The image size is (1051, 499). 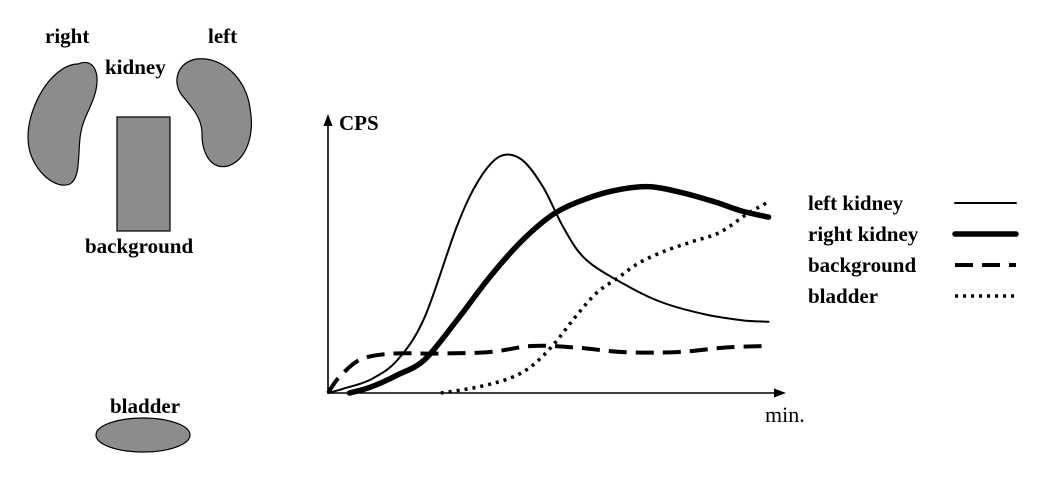 What do you see at coordinates (359, 123) in the screenshot?
I see `y-axis-label: CPS` at bounding box center [359, 123].